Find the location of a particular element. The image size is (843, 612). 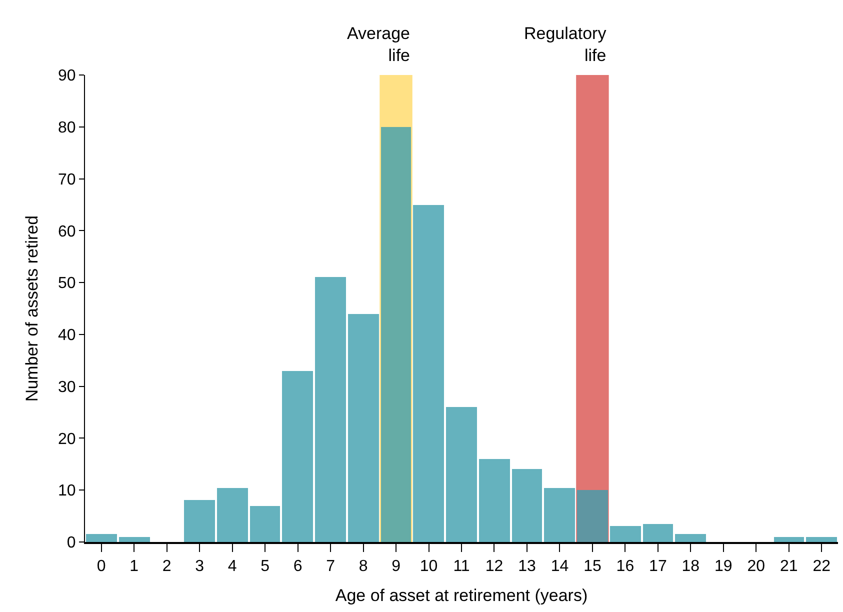

y-tick-label: 40 is located at coordinates (67, 335).